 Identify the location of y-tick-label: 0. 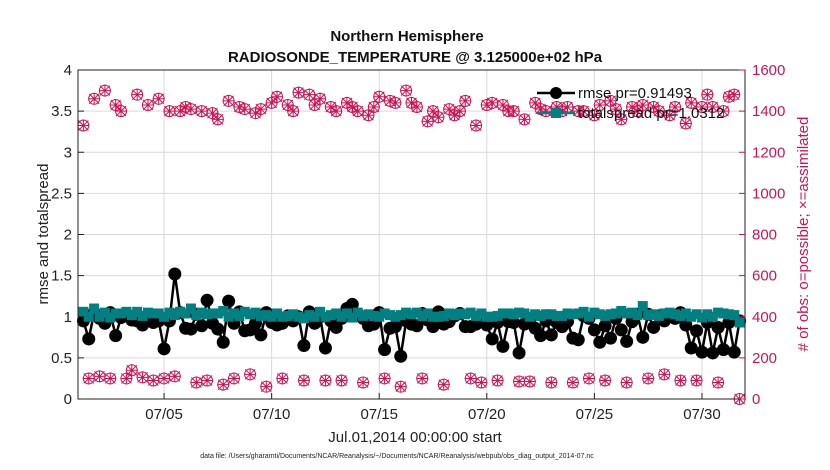
(68, 399).